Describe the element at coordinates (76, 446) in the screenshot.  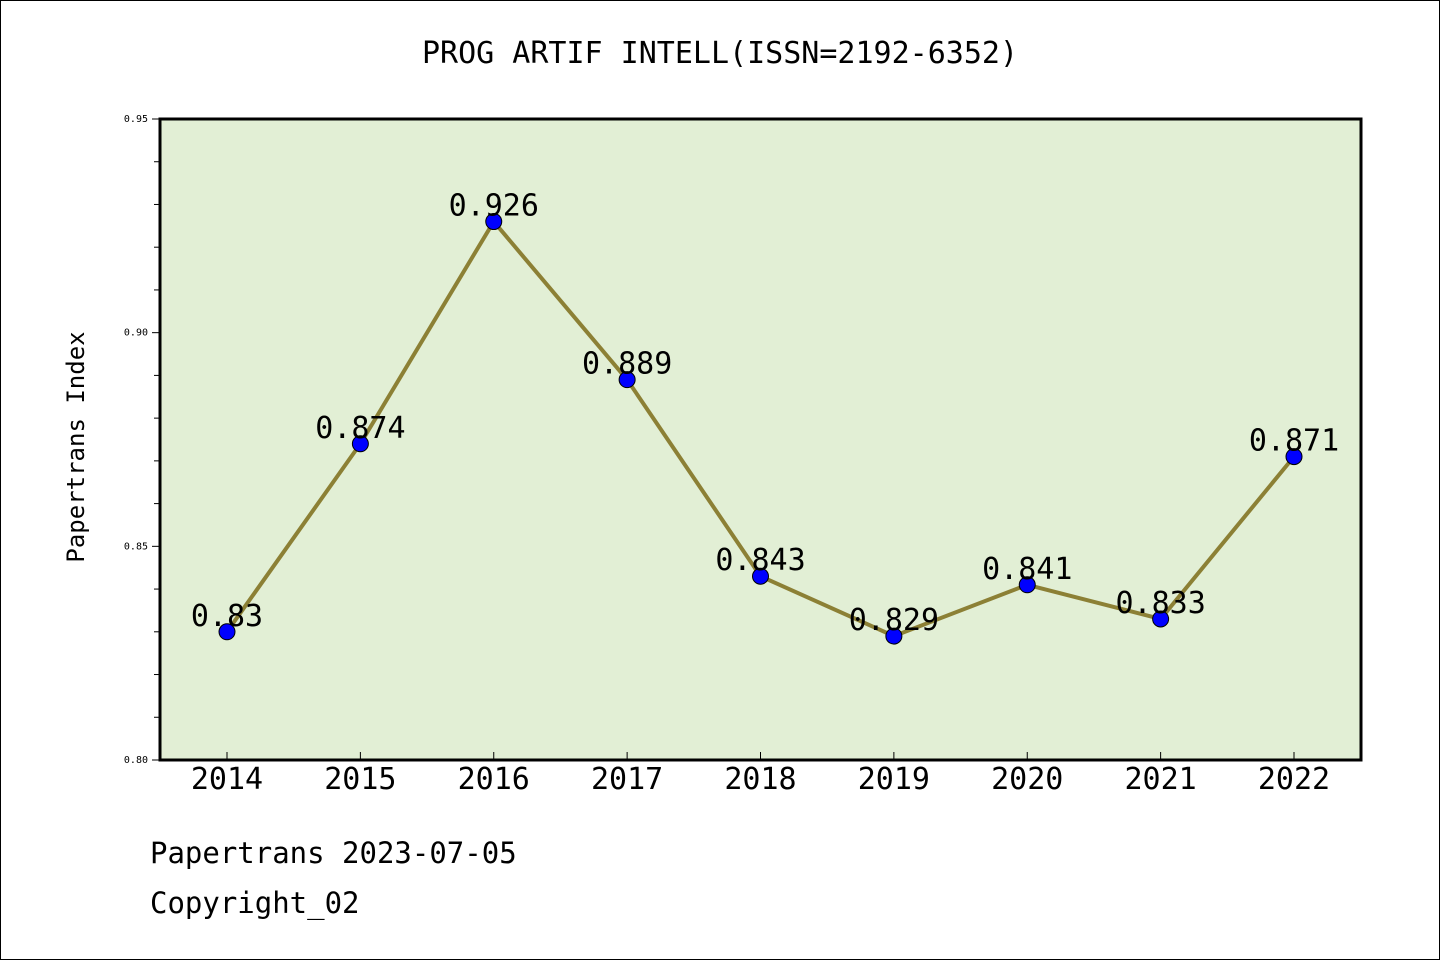
I see `y-axis-label: Papertrans Index` at that location.